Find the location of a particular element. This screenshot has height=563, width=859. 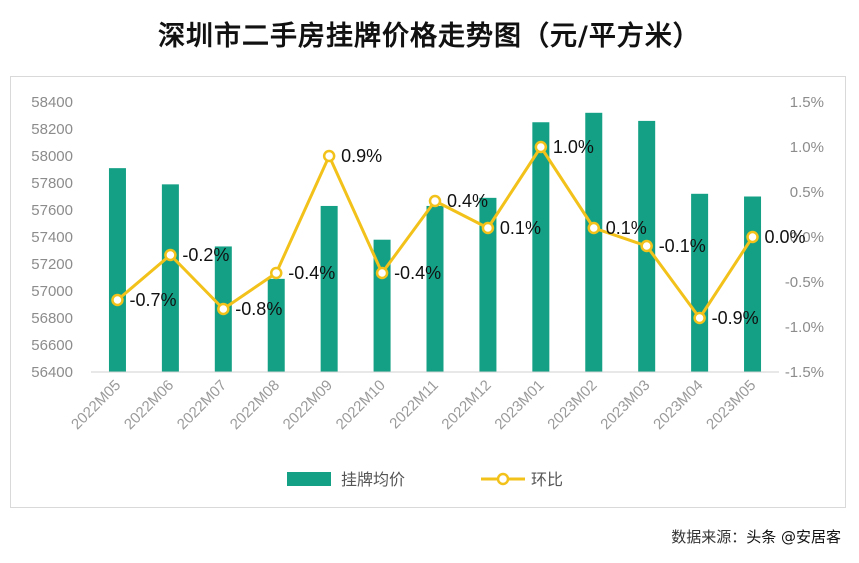

legend-label-line: 环比 is located at coordinates (547, 479).